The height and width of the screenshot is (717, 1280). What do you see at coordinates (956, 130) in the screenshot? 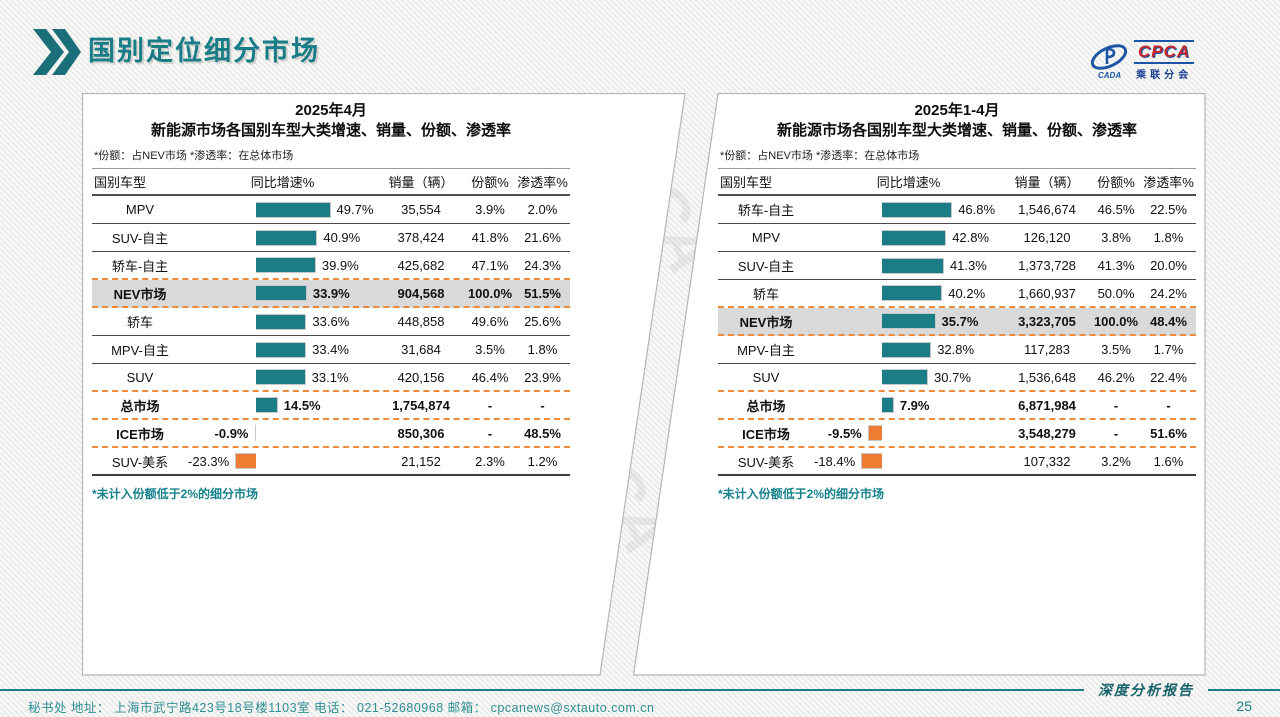
I see `table-title-line2: 新能源市场各国别车型大类增速、销量、份额、渗透率` at bounding box center [956, 130].